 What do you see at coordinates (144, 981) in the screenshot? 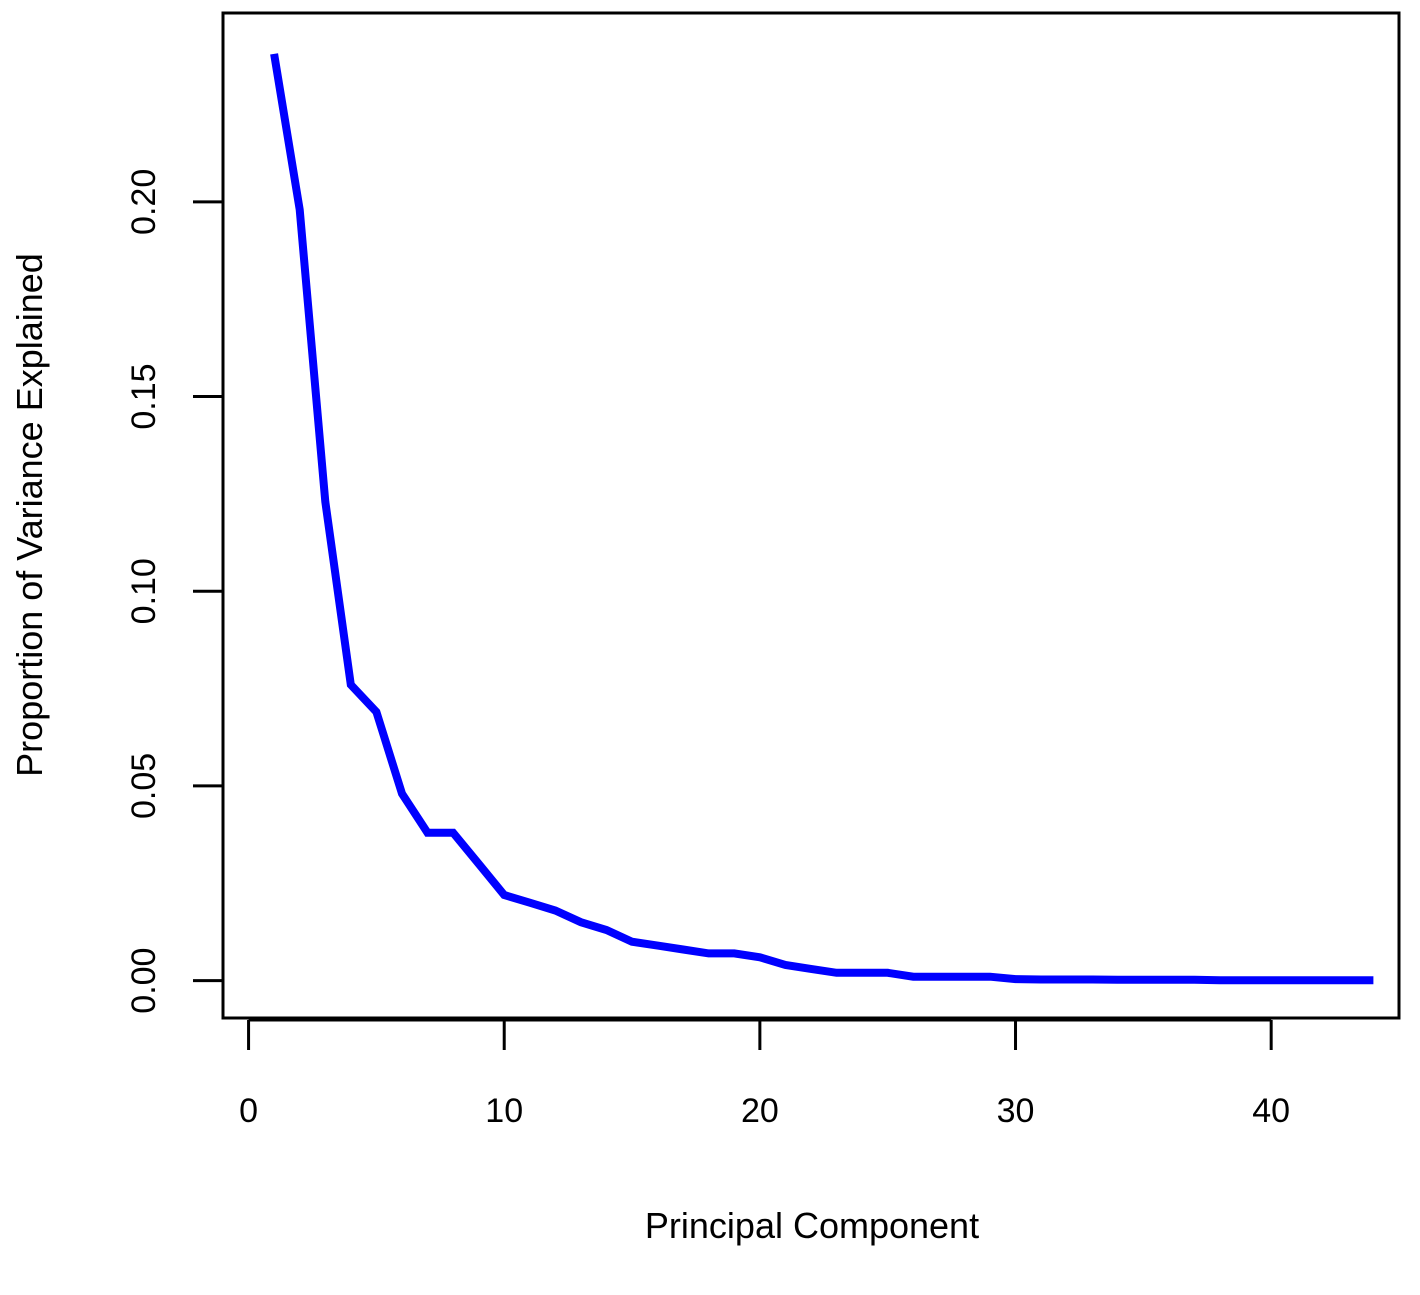
I see `y-tick-label: 0.00` at bounding box center [144, 981].